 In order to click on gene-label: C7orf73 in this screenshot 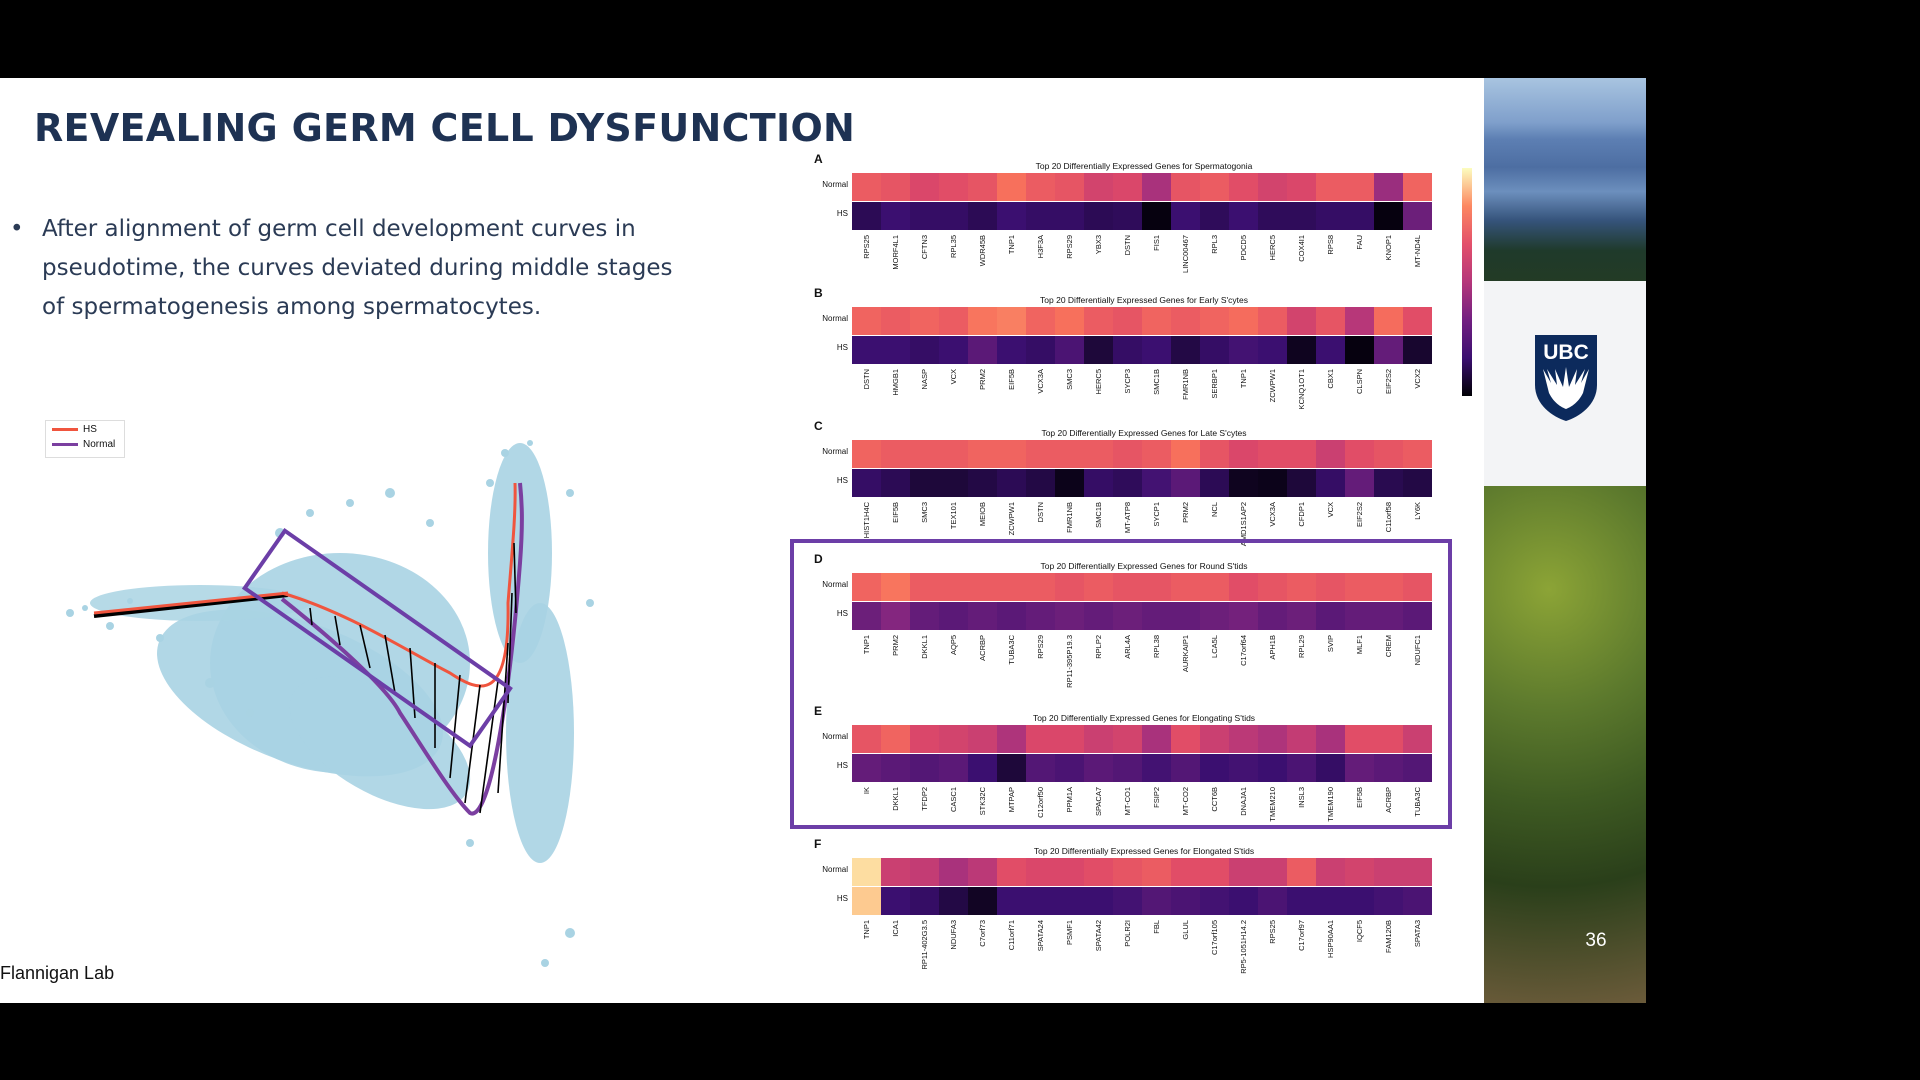, I will do `click(982, 933)`.